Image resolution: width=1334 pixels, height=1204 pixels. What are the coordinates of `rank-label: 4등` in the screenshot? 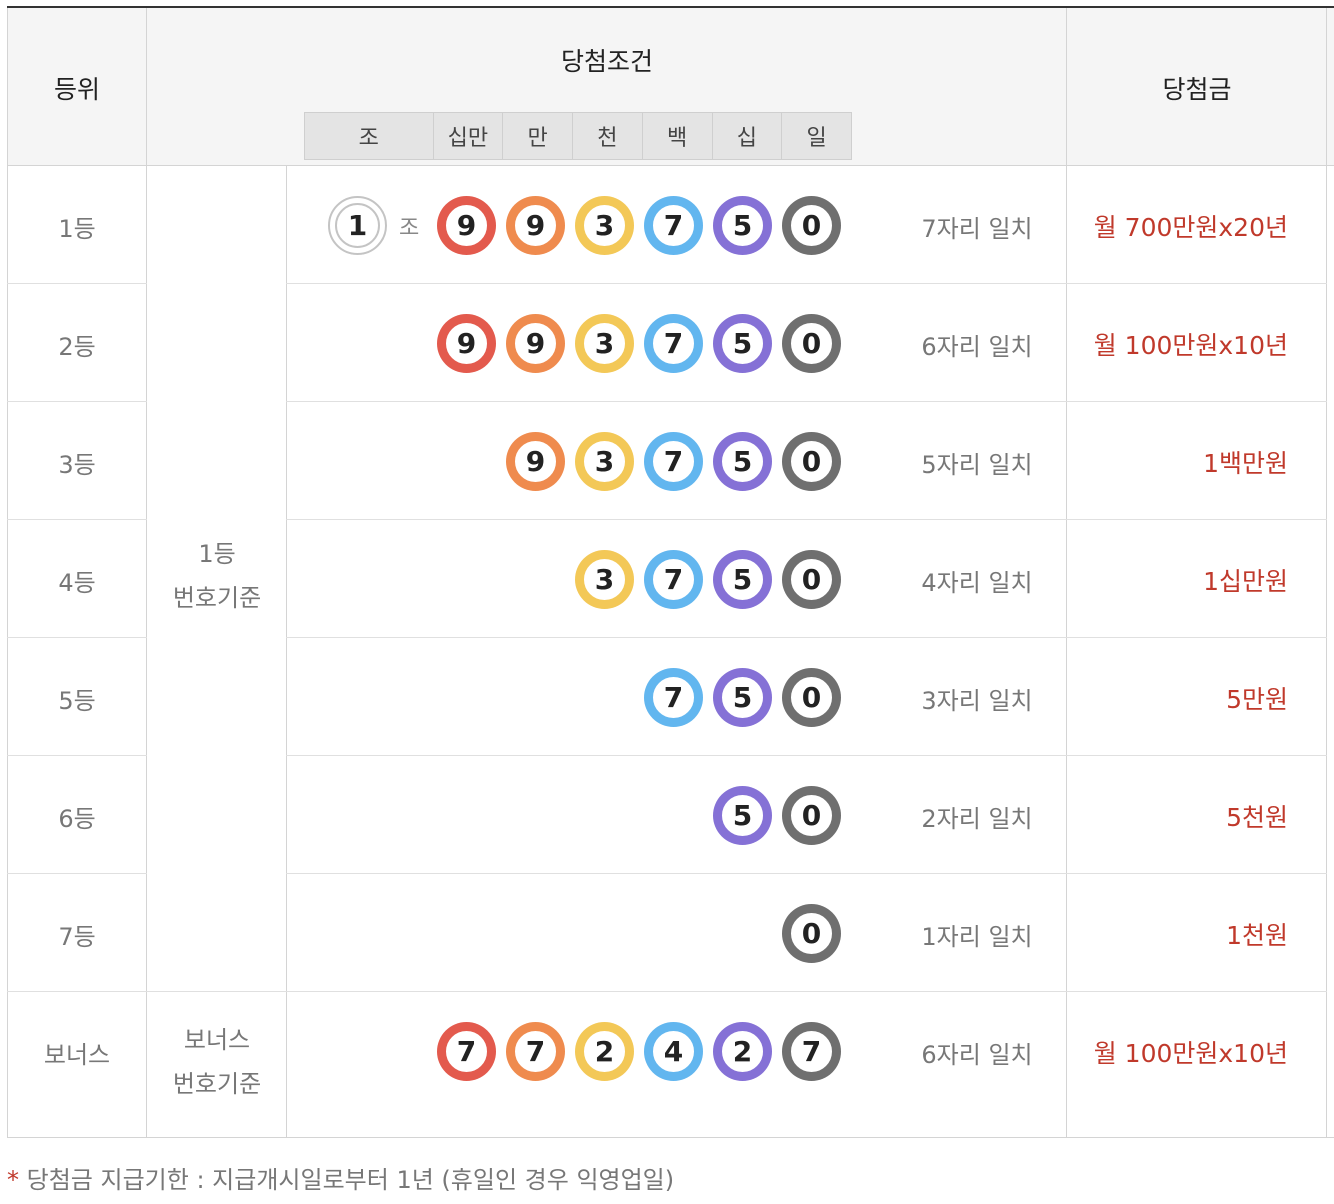 It's located at (77, 583).